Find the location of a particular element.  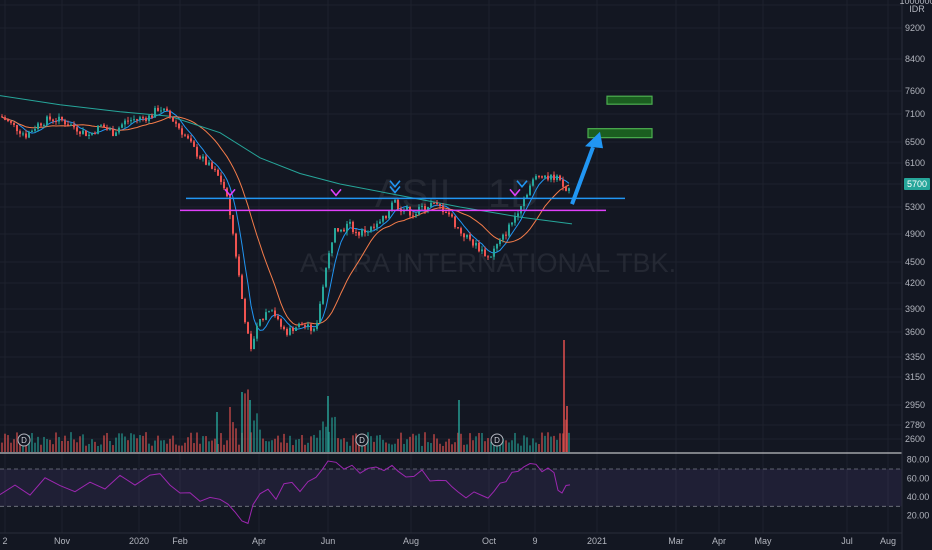

dividend-badge-circle is located at coordinates (24, 440).